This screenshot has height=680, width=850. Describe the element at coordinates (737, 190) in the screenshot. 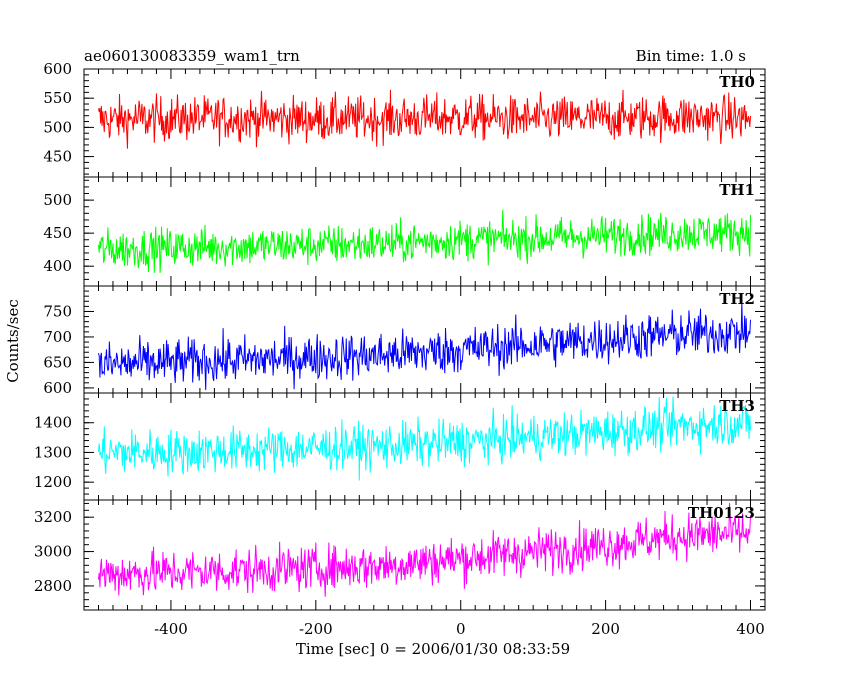

I see `panel-label-th1: TH1` at that location.